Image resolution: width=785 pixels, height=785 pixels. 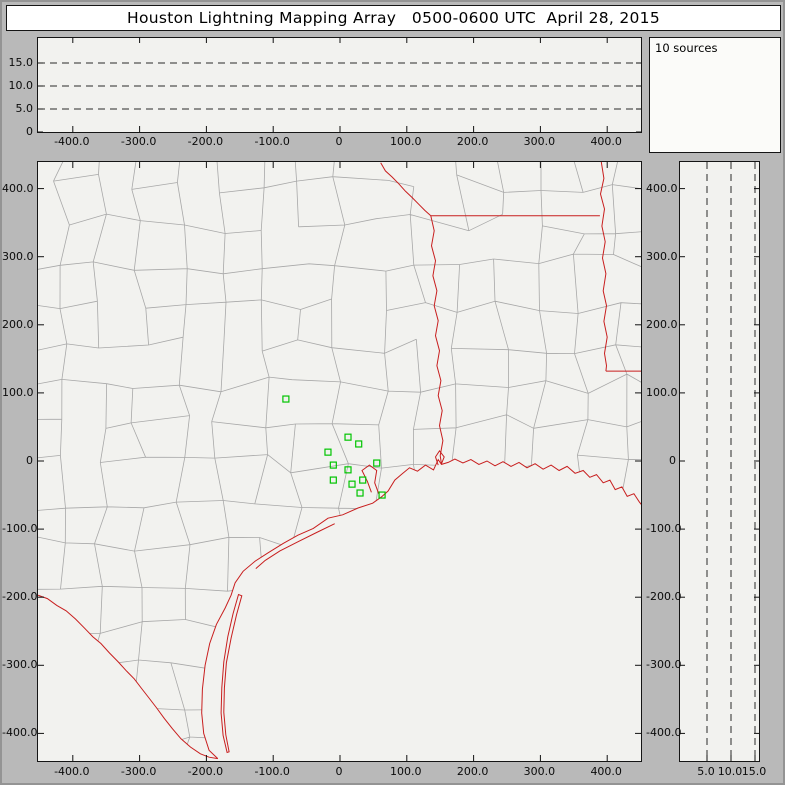 I want to click on altitude-ew-plot-panel, so click(x=339, y=85).